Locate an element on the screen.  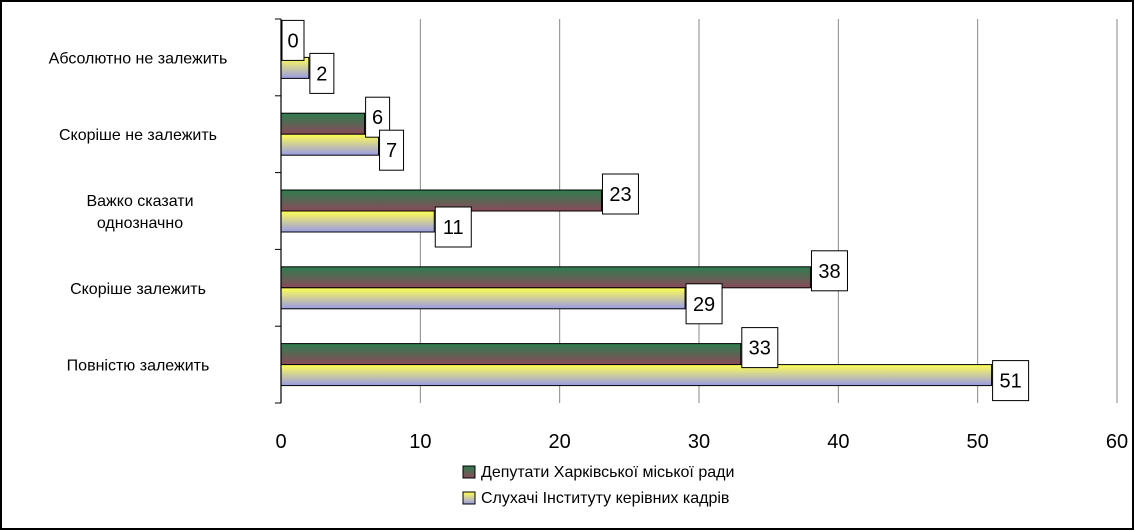
x-tick-label: 20 is located at coordinates (560, 442).